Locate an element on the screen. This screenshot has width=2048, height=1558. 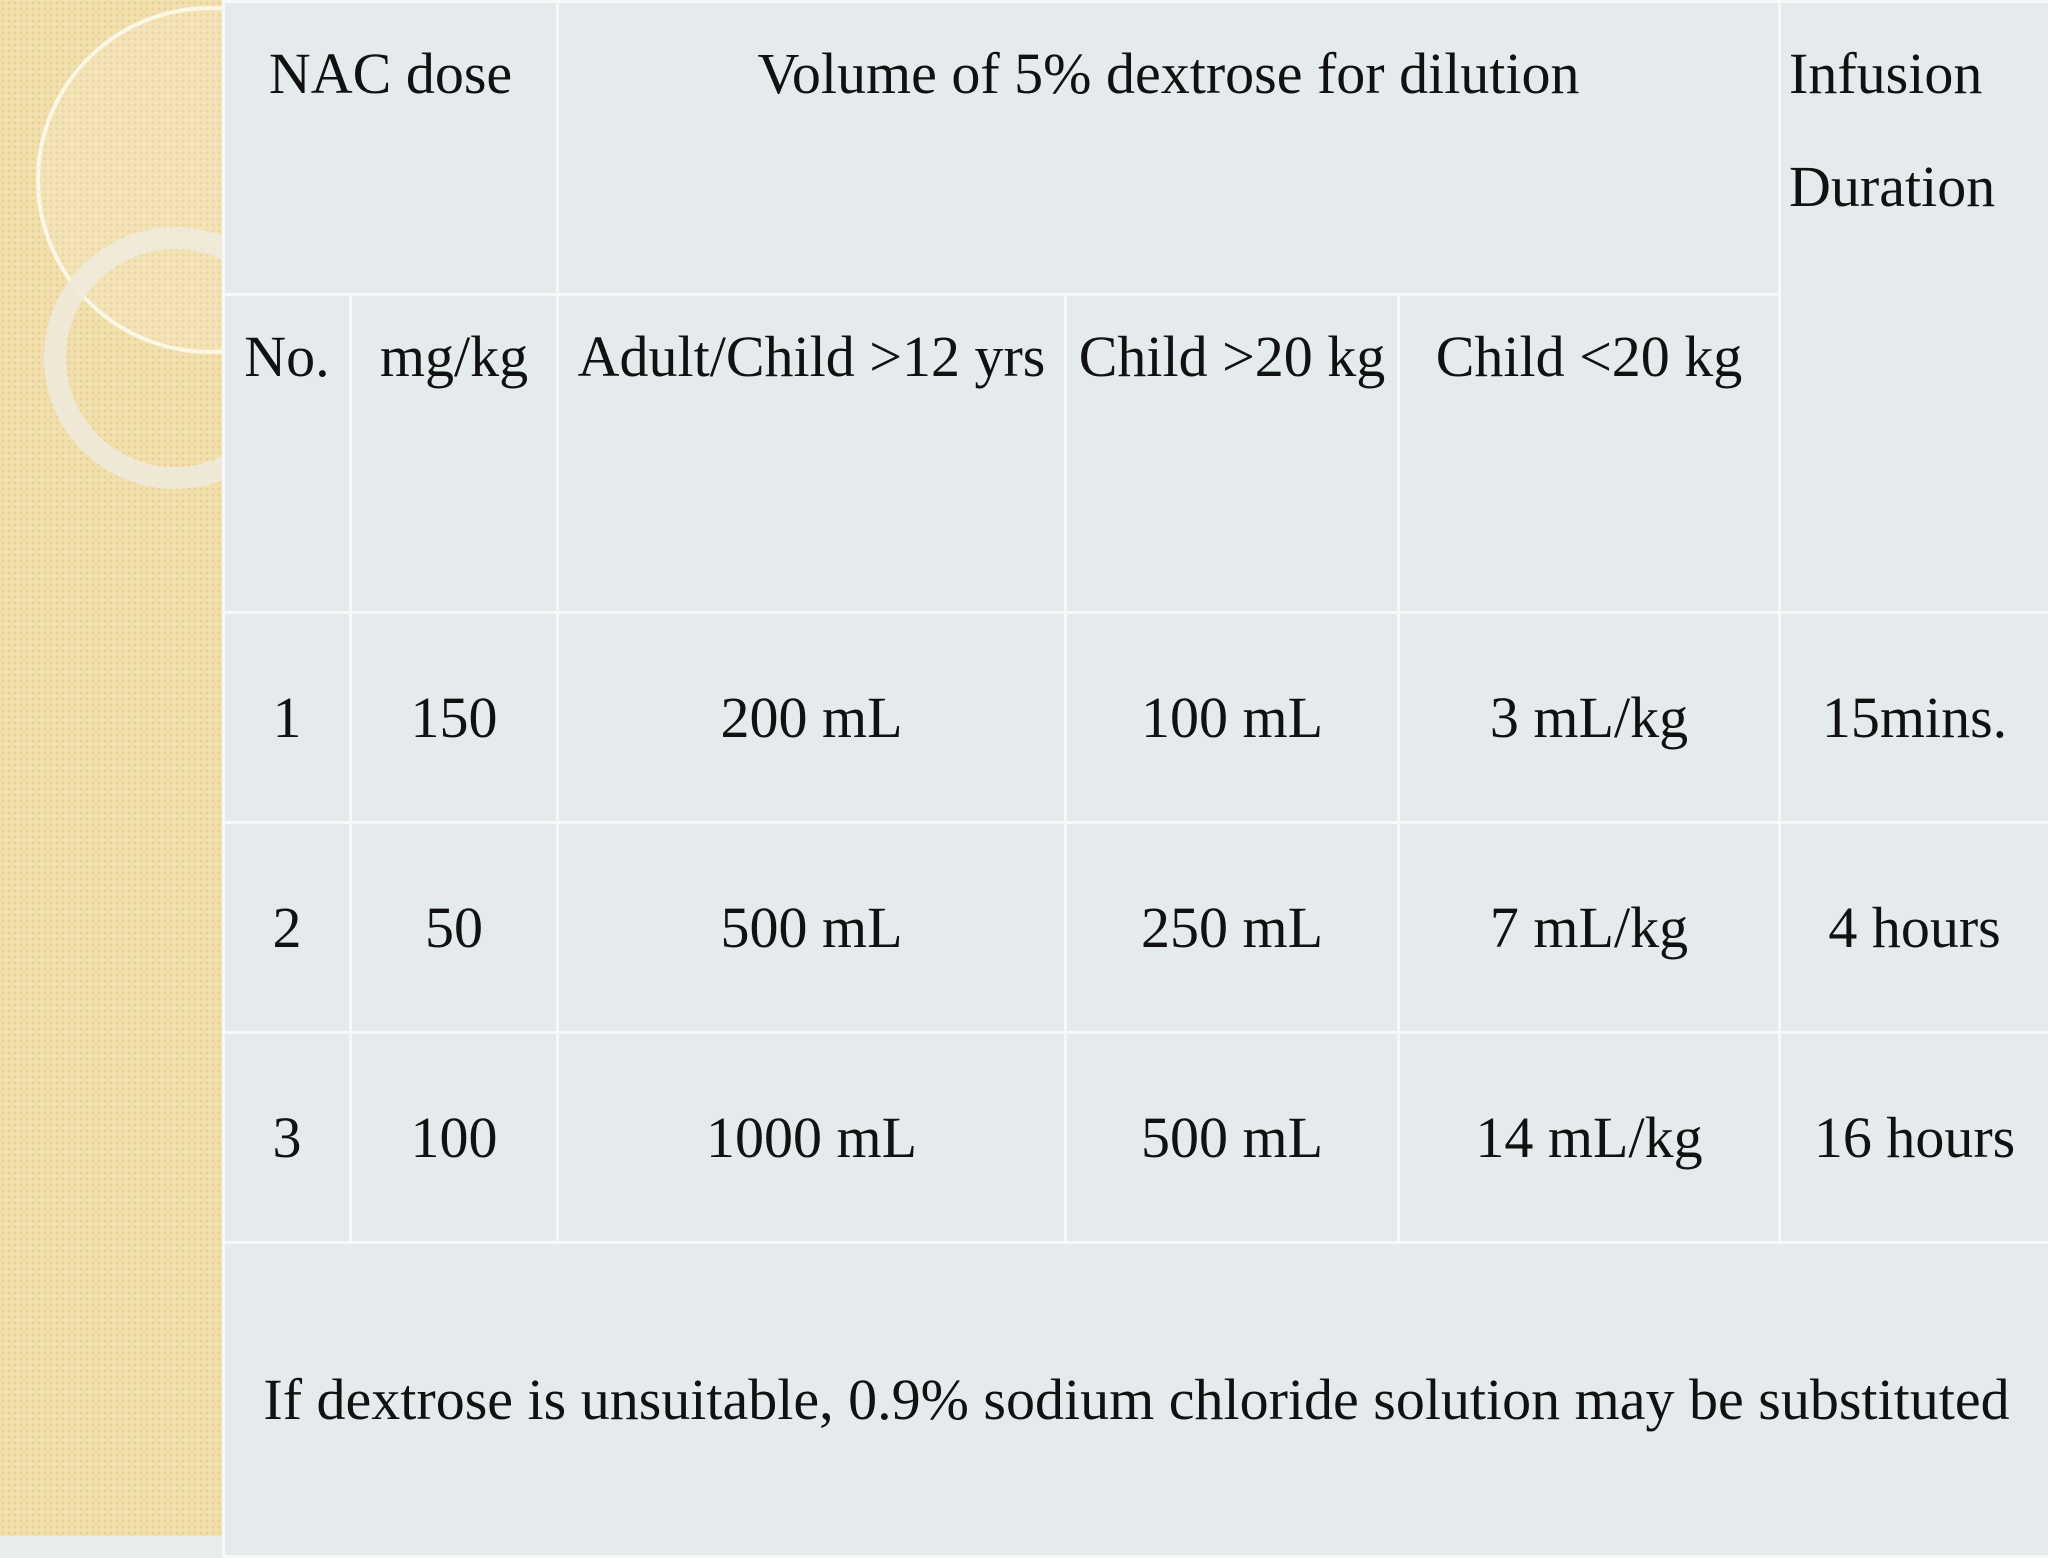
body-cell: 100 mL is located at coordinates (1232, 718).